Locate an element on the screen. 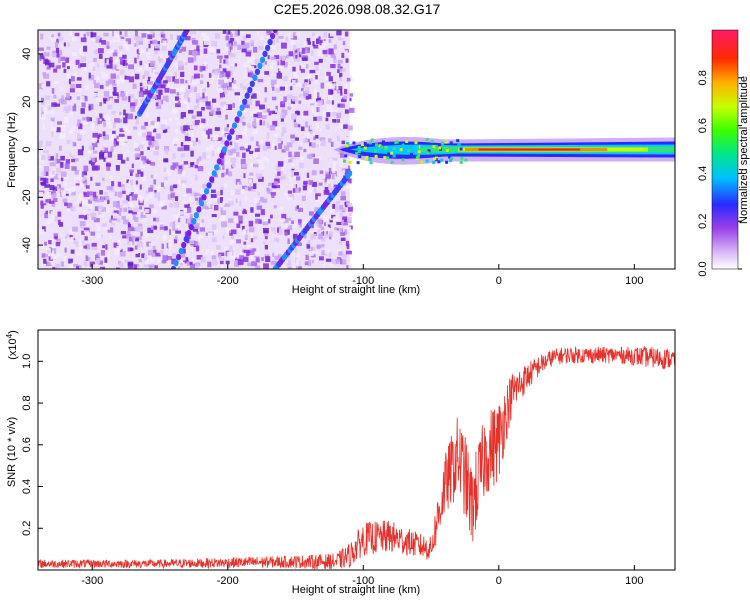 Image resolution: width=750 pixels, height=600 pixels. snr-y-tick-label: 0.4 is located at coordinates (27, 486).